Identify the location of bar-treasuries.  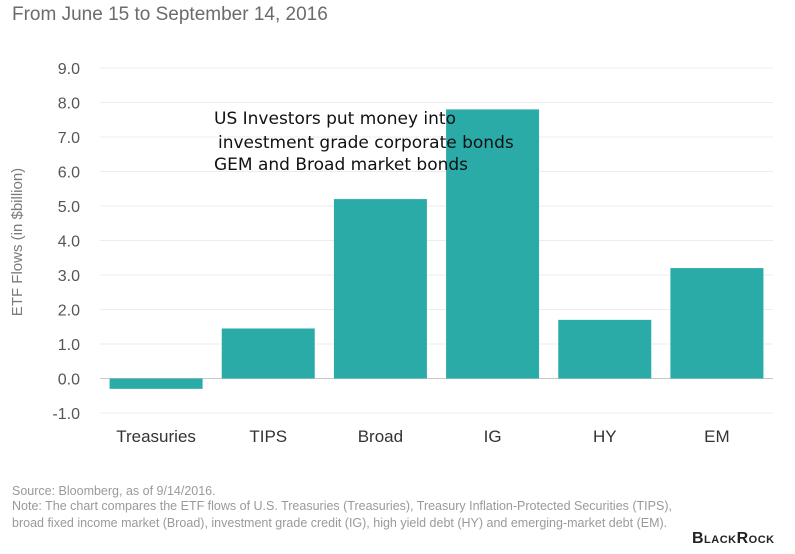
(156, 383).